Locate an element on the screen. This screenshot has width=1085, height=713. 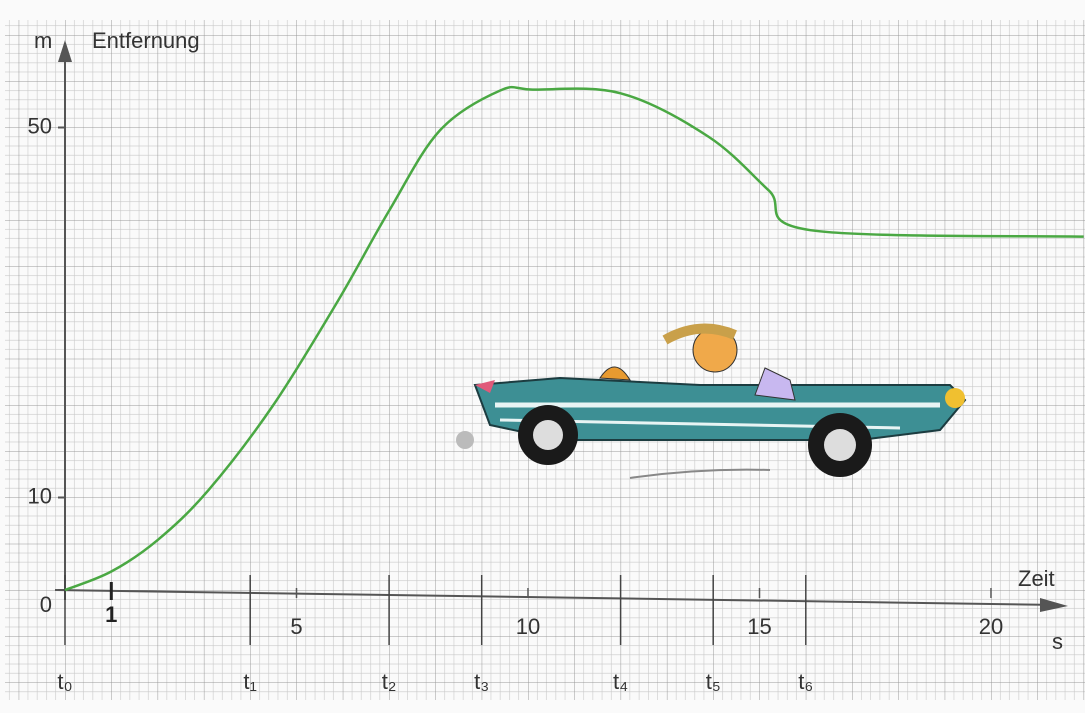
x-tick-label: 20 is located at coordinates (991, 626).